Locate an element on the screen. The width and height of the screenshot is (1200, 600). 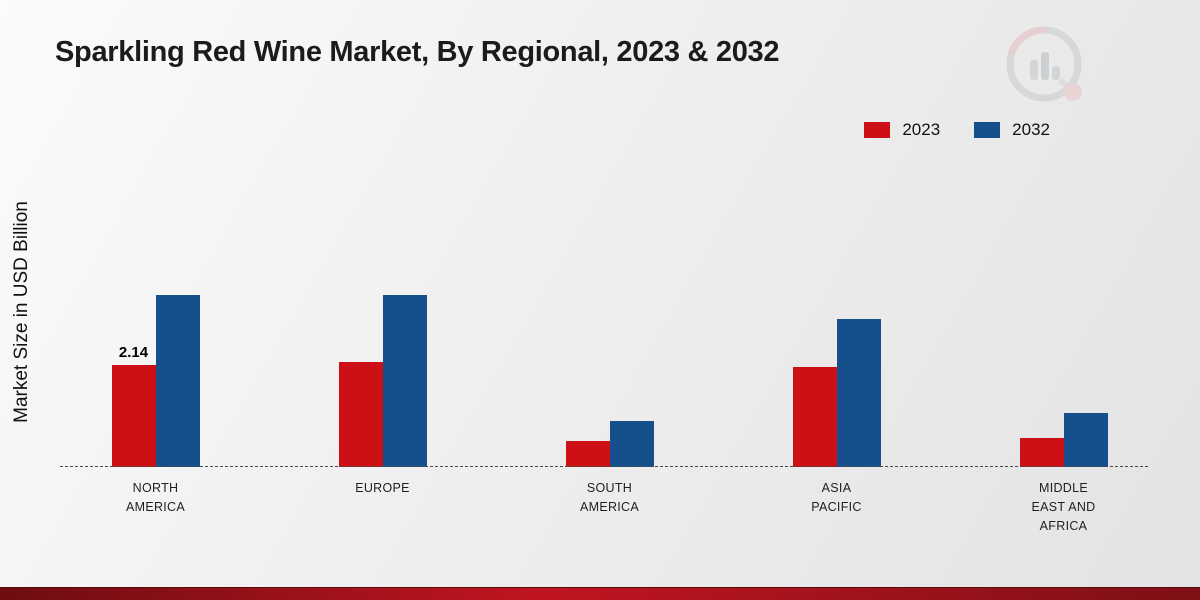
bar-value-label: 2.14 is located at coordinates (133, 352).